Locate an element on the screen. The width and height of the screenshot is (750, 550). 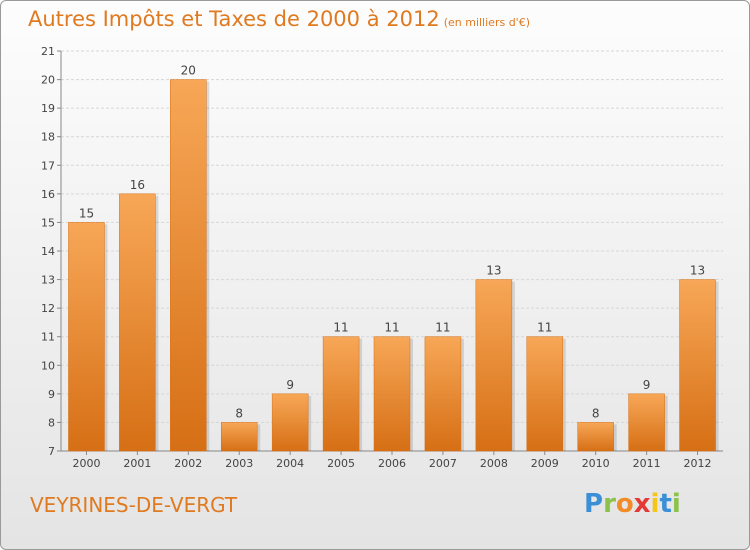
x-tick-label: 2005 is located at coordinates (341, 463).